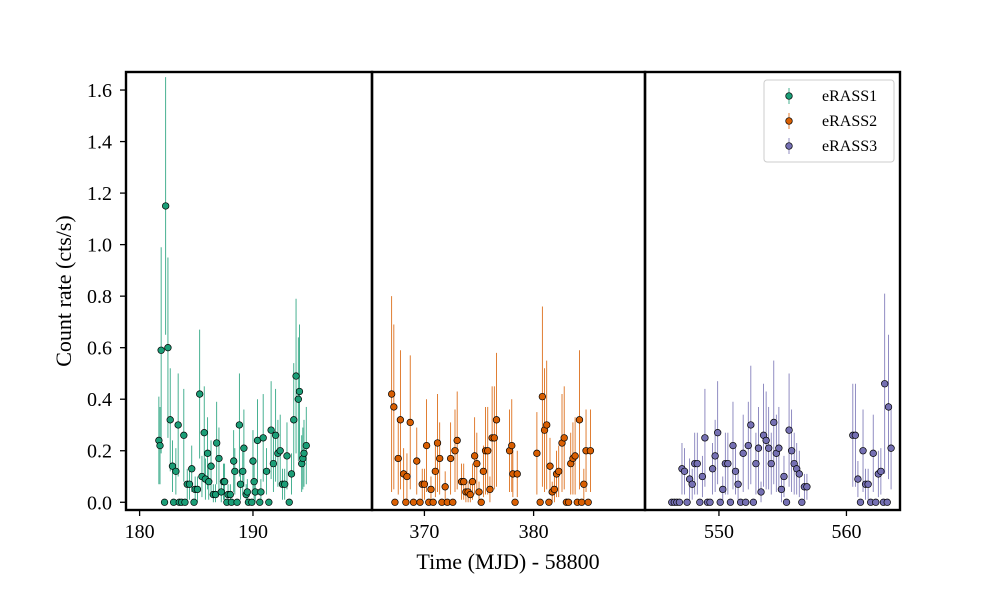 The height and width of the screenshot is (600, 1000). Describe the element at coordinates (789, 121) in the screenshot. I see `legend-marker-erass2` at that location.